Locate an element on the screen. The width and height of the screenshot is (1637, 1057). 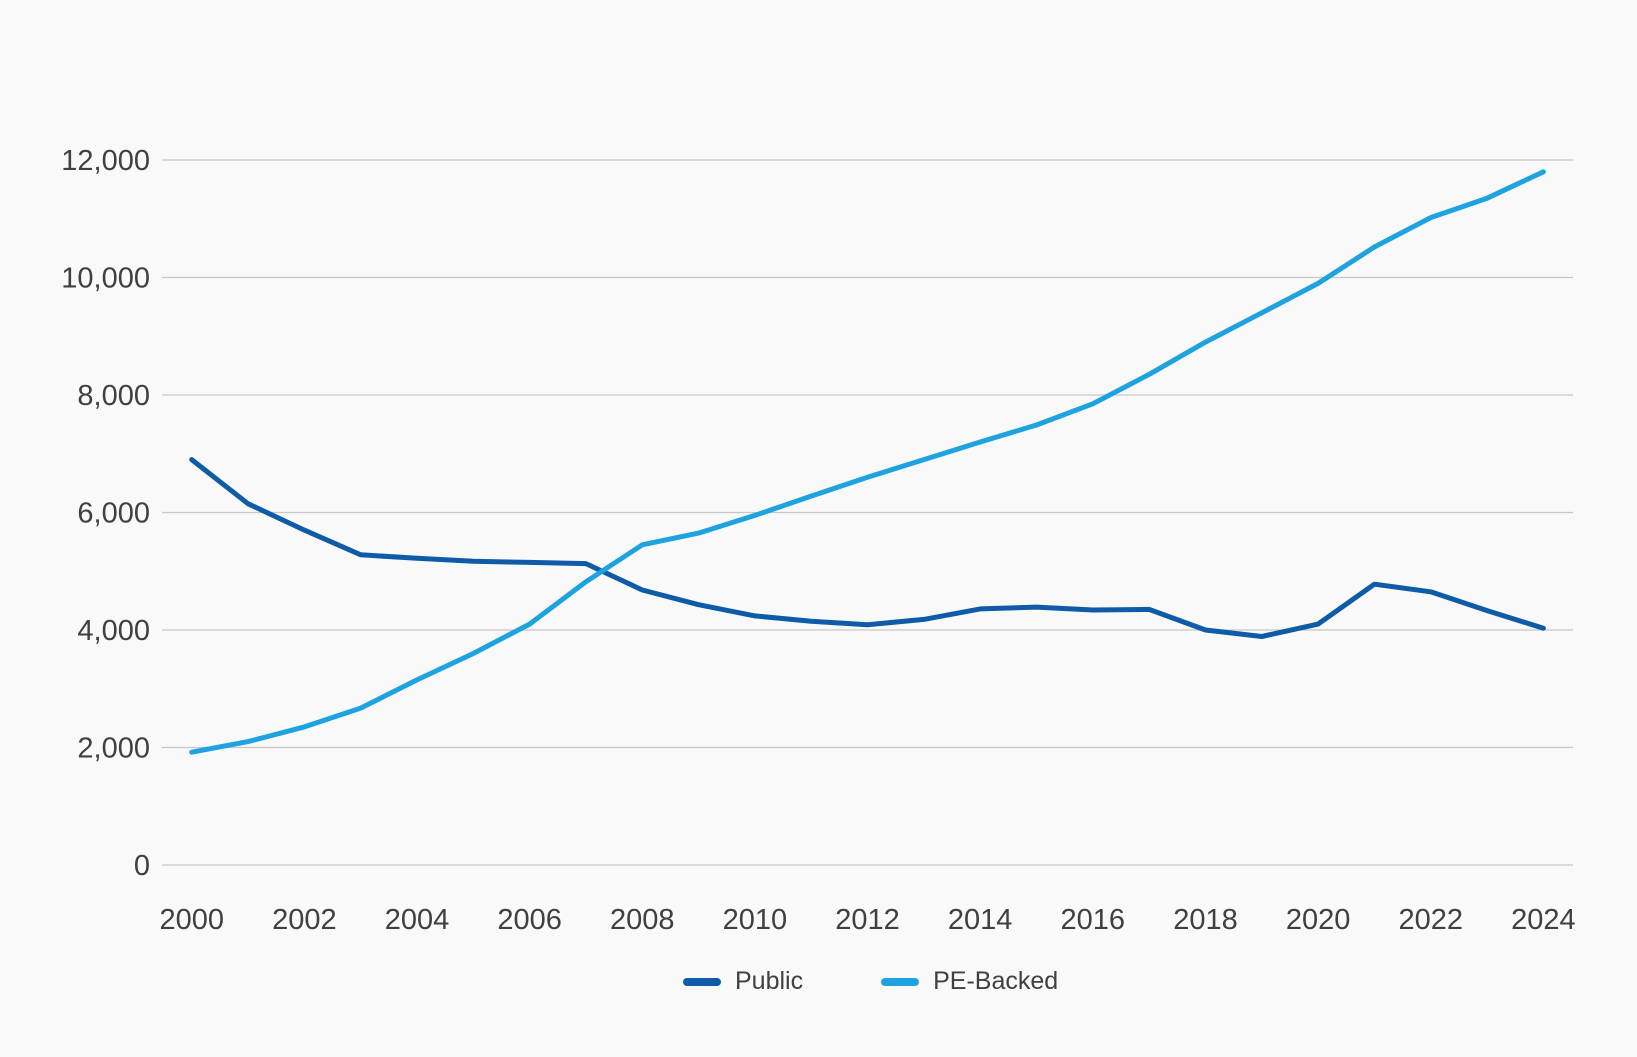
legend-label-public: Public is located at coordinates (769, 981).